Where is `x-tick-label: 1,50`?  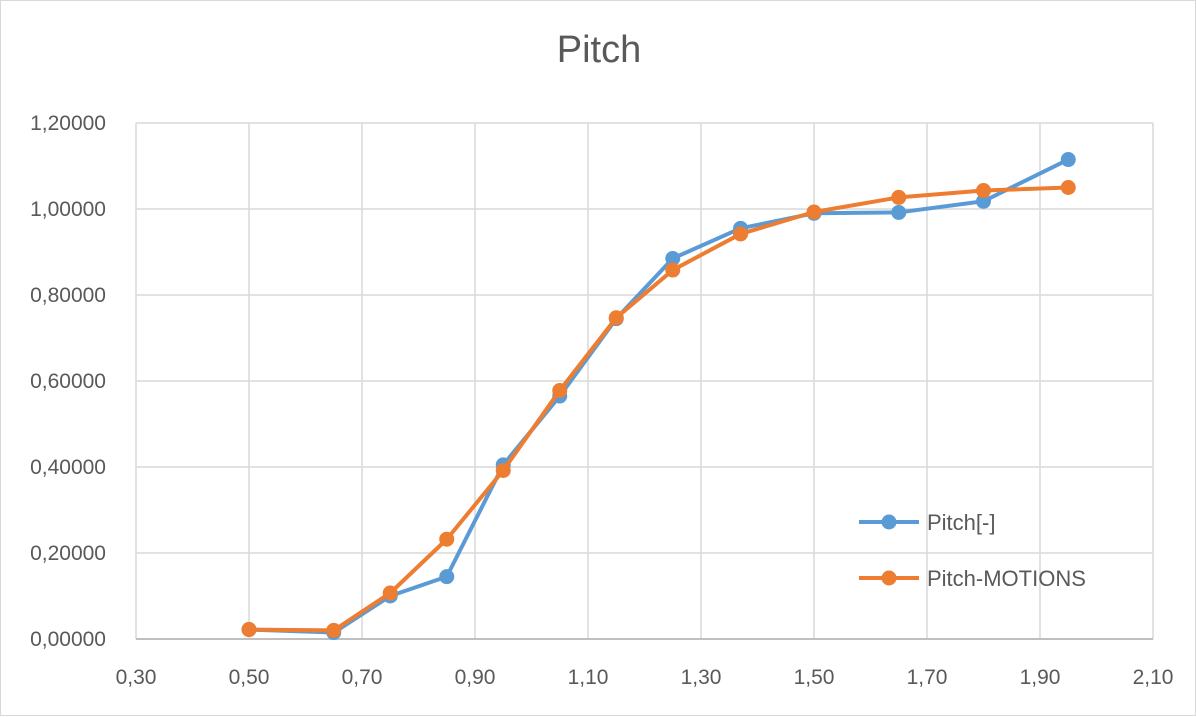 x-tick-label: 1,50 is located at coordinates (814, 677).